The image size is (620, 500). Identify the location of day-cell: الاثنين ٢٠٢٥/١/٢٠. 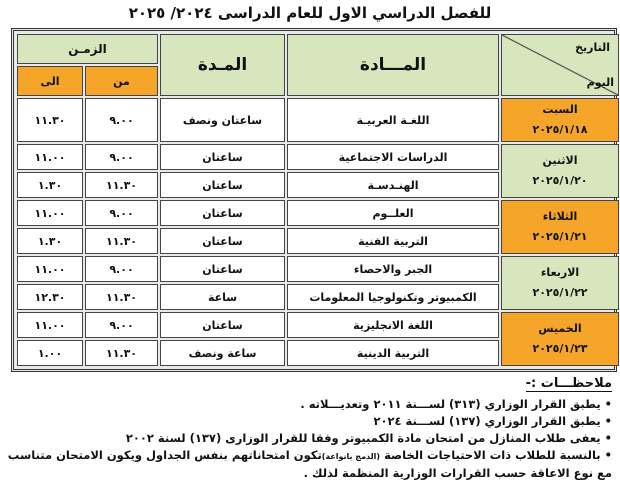
(560, 171).